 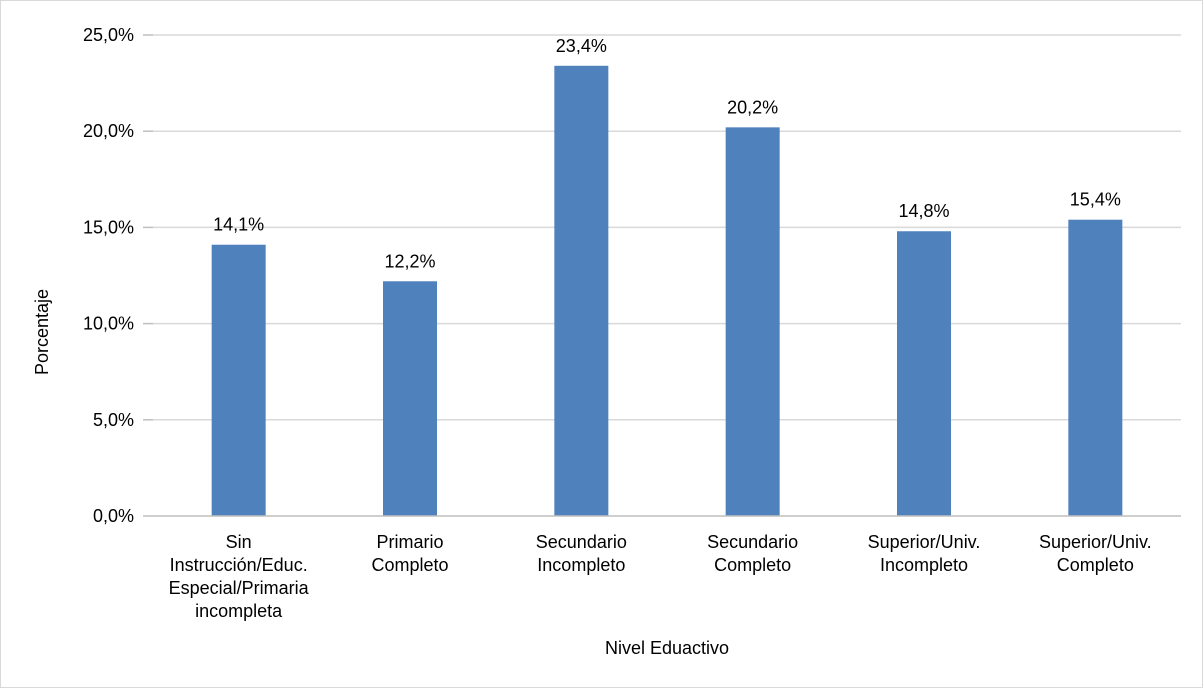 What do you see at coordinates (239, 542) in the screenshot?
I see `x-tick-label-line: Sin` at bounding box center [239, 542].